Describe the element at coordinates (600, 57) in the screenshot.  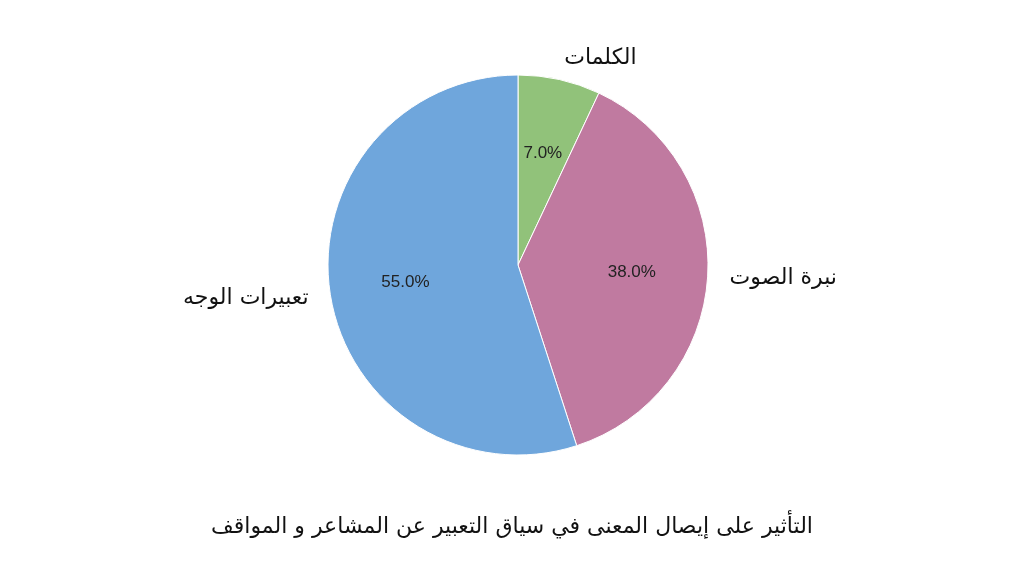
I see `slice-label: الكلمات` at that location.